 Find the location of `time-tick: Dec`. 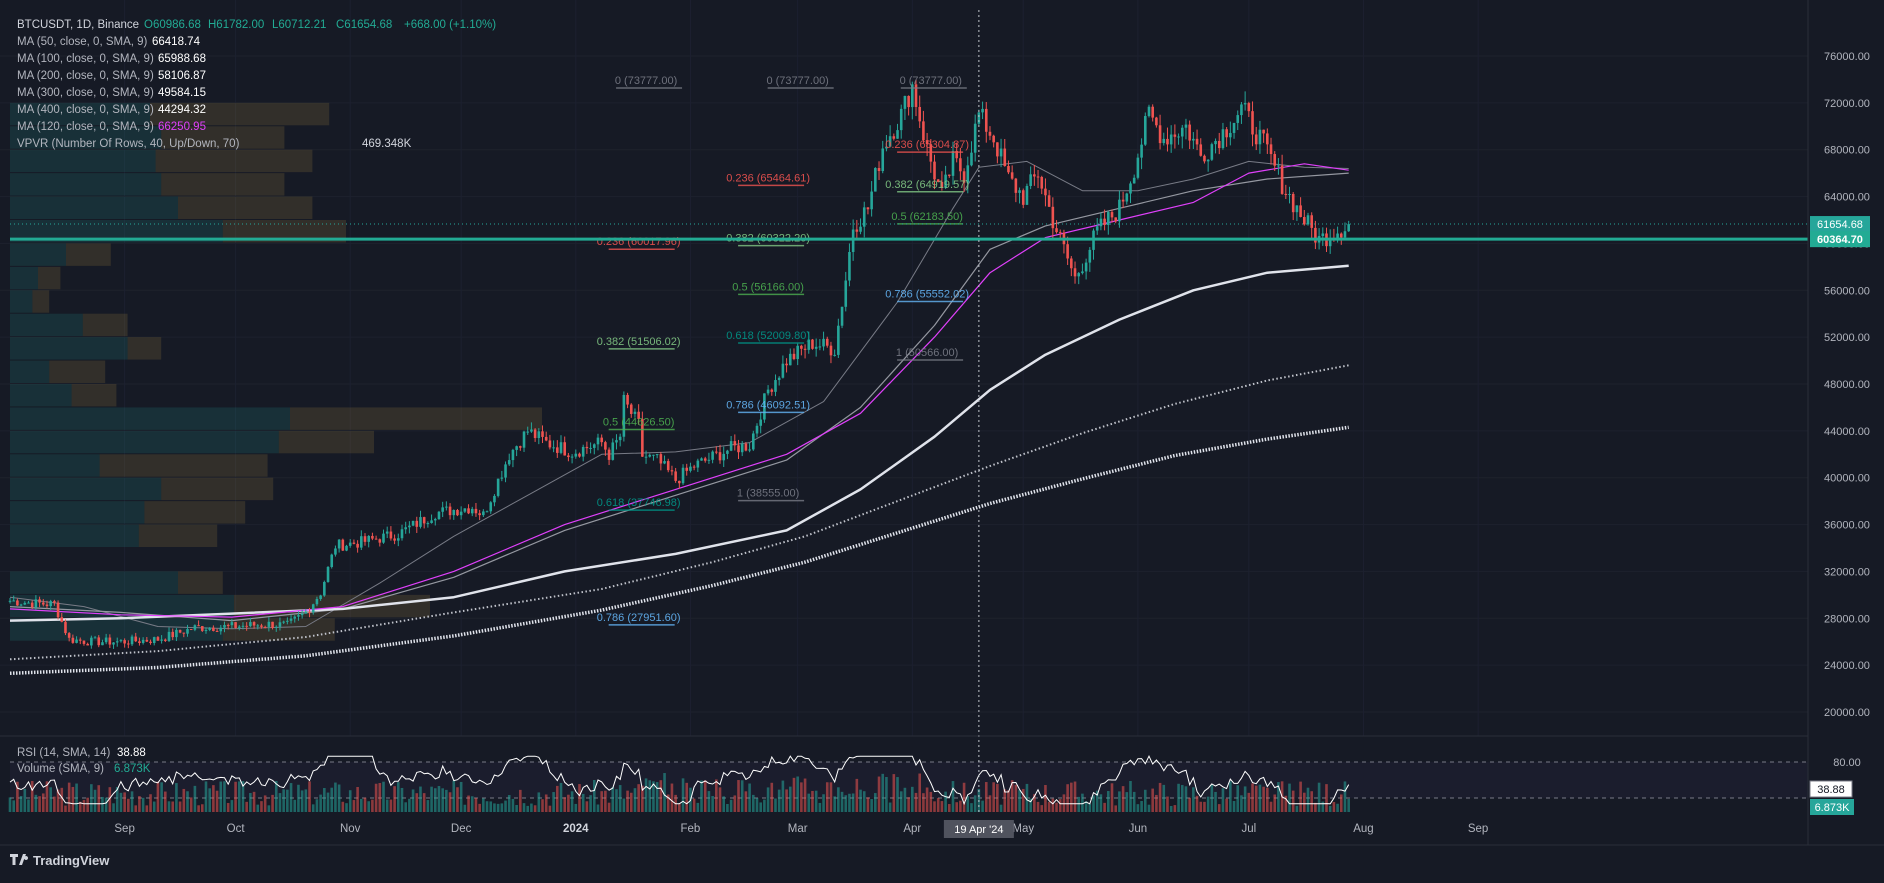

time-tick: Dec is located at coordinates (461, 829).